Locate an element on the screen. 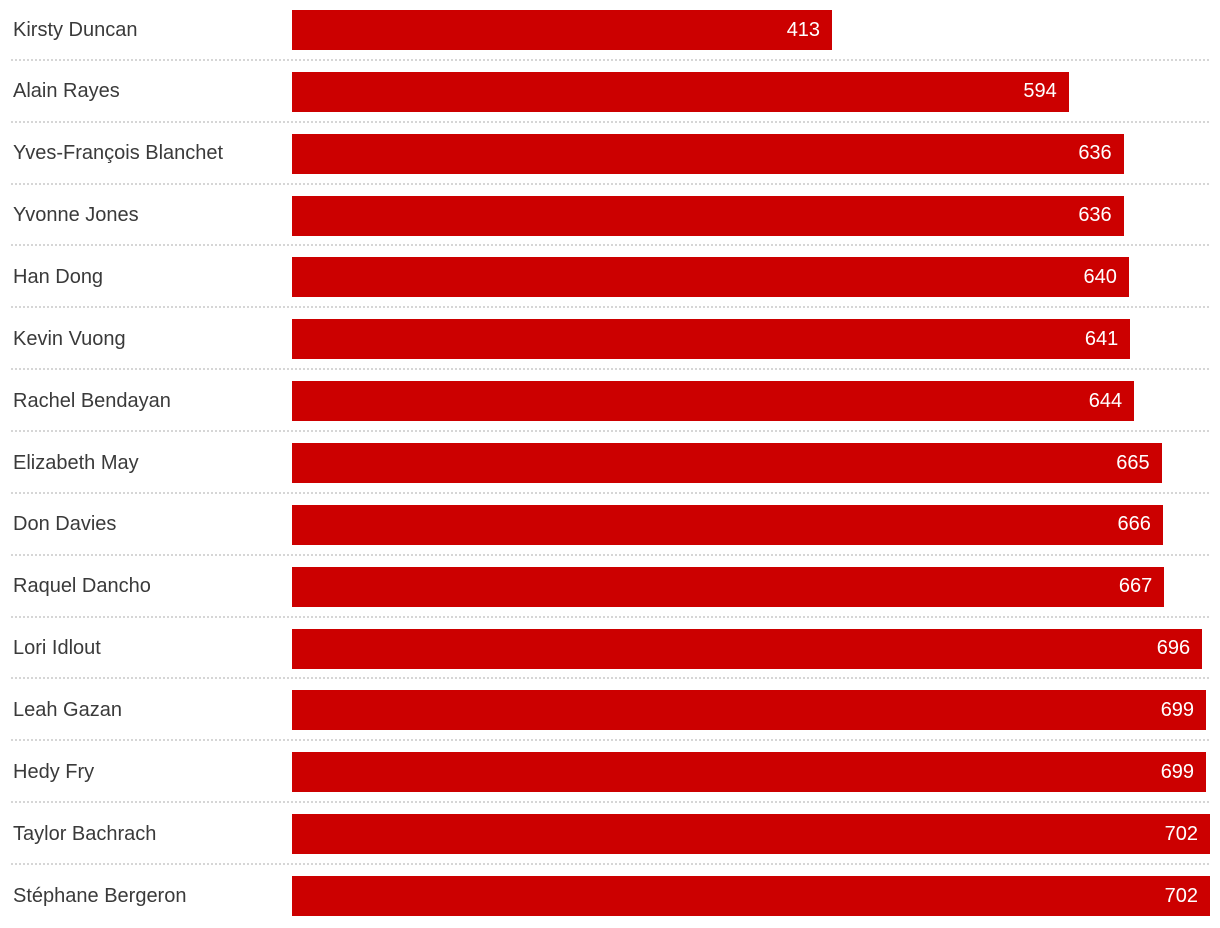  bar-track: 666 is located at coordinates (751, 524).